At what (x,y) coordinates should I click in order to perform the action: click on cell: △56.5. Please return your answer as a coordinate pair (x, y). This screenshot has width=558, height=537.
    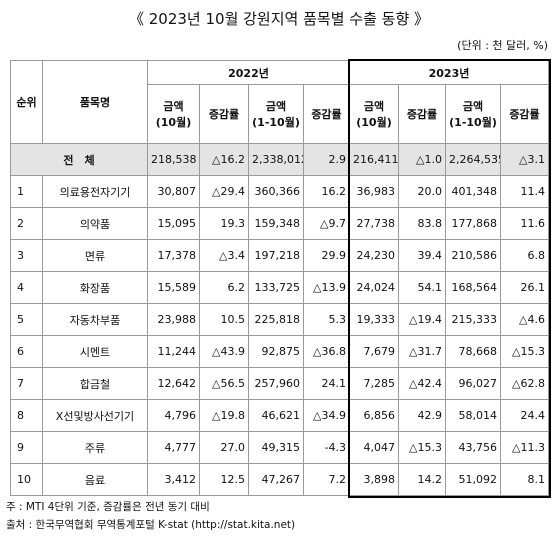
    Looking at the image, I should click on (224, 383).